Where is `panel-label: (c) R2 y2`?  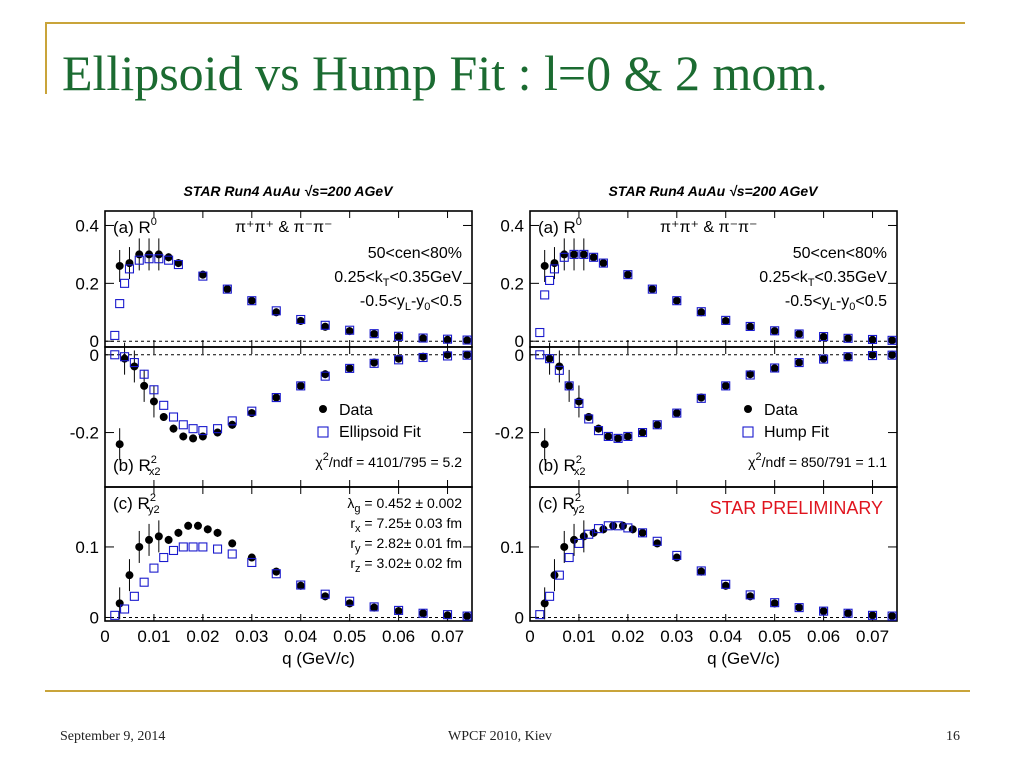 panel-label: (c) R2 y2 is located at coordinates (561, 504).